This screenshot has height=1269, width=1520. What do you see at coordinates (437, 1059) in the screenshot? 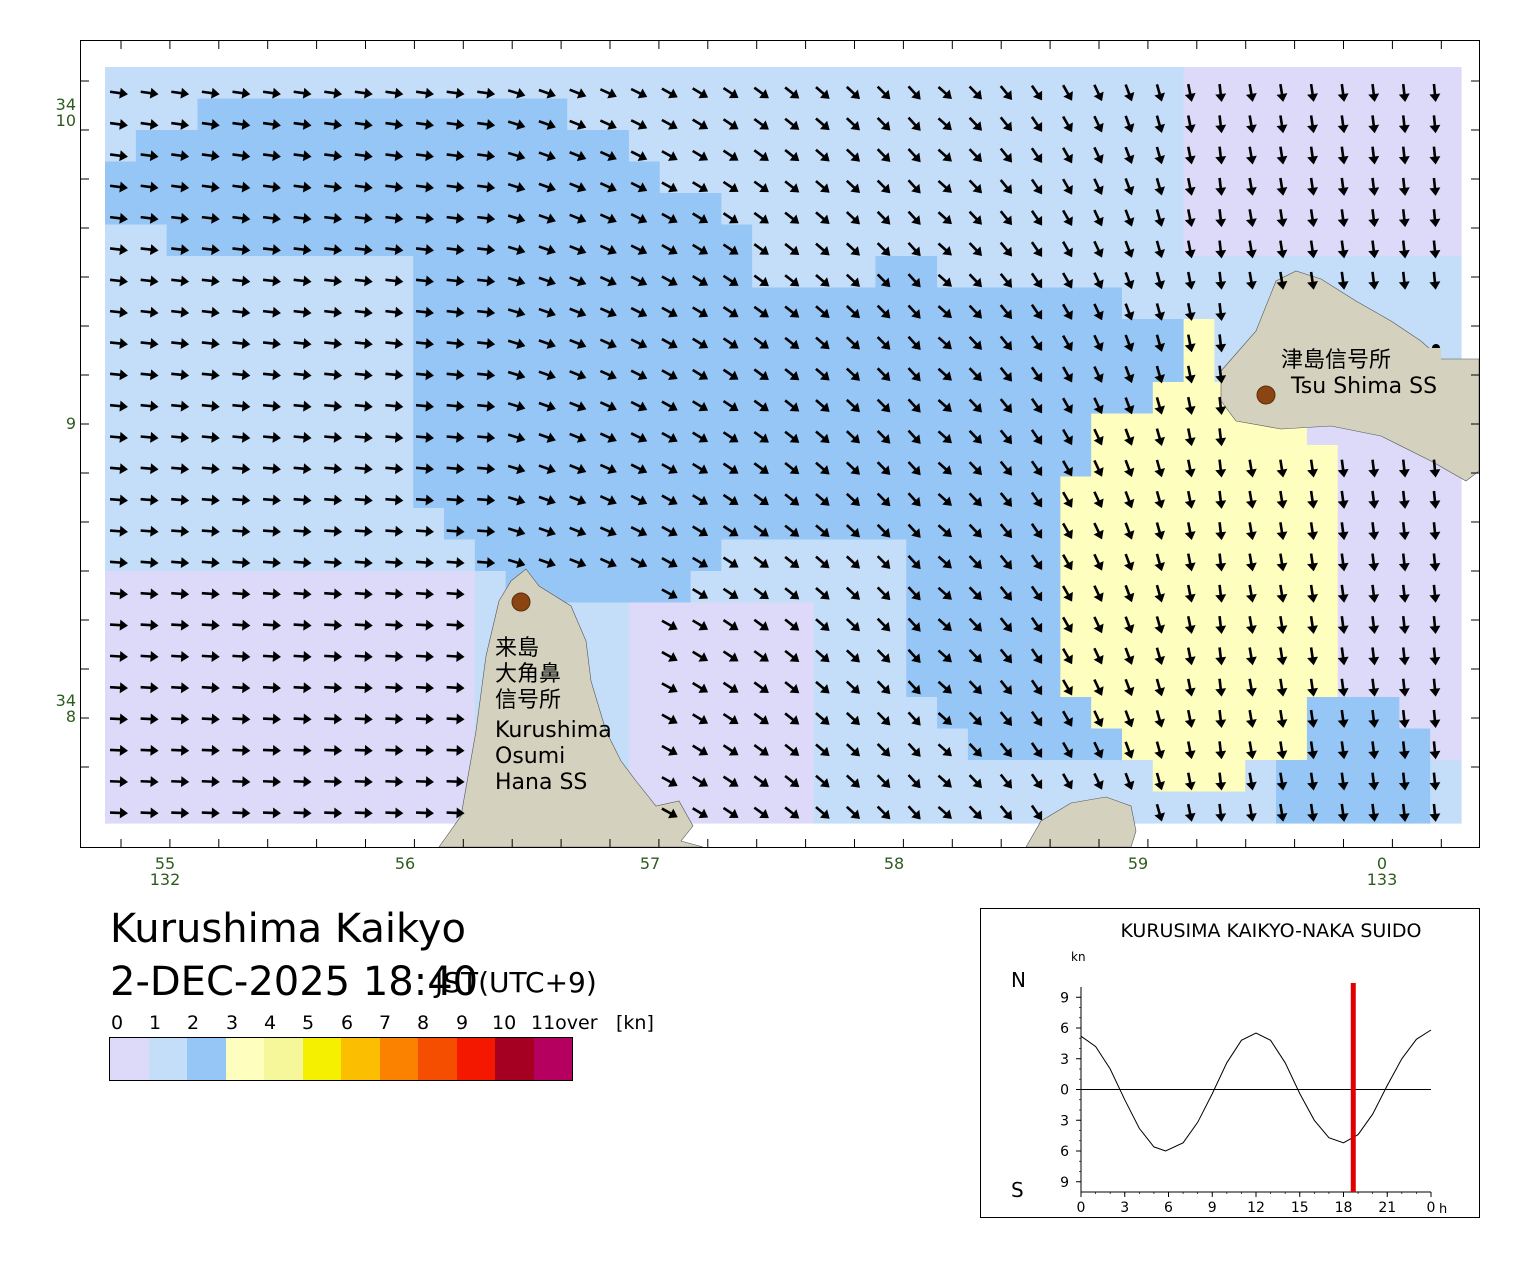
I see `legend-swatch` at bounding box center [437, 1059].